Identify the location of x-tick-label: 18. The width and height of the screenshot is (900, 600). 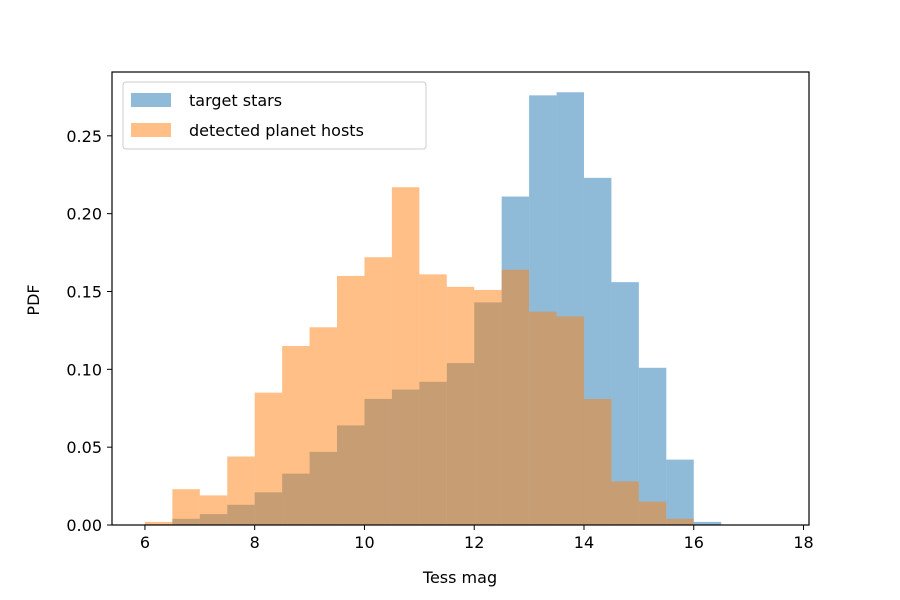
(803, 542).